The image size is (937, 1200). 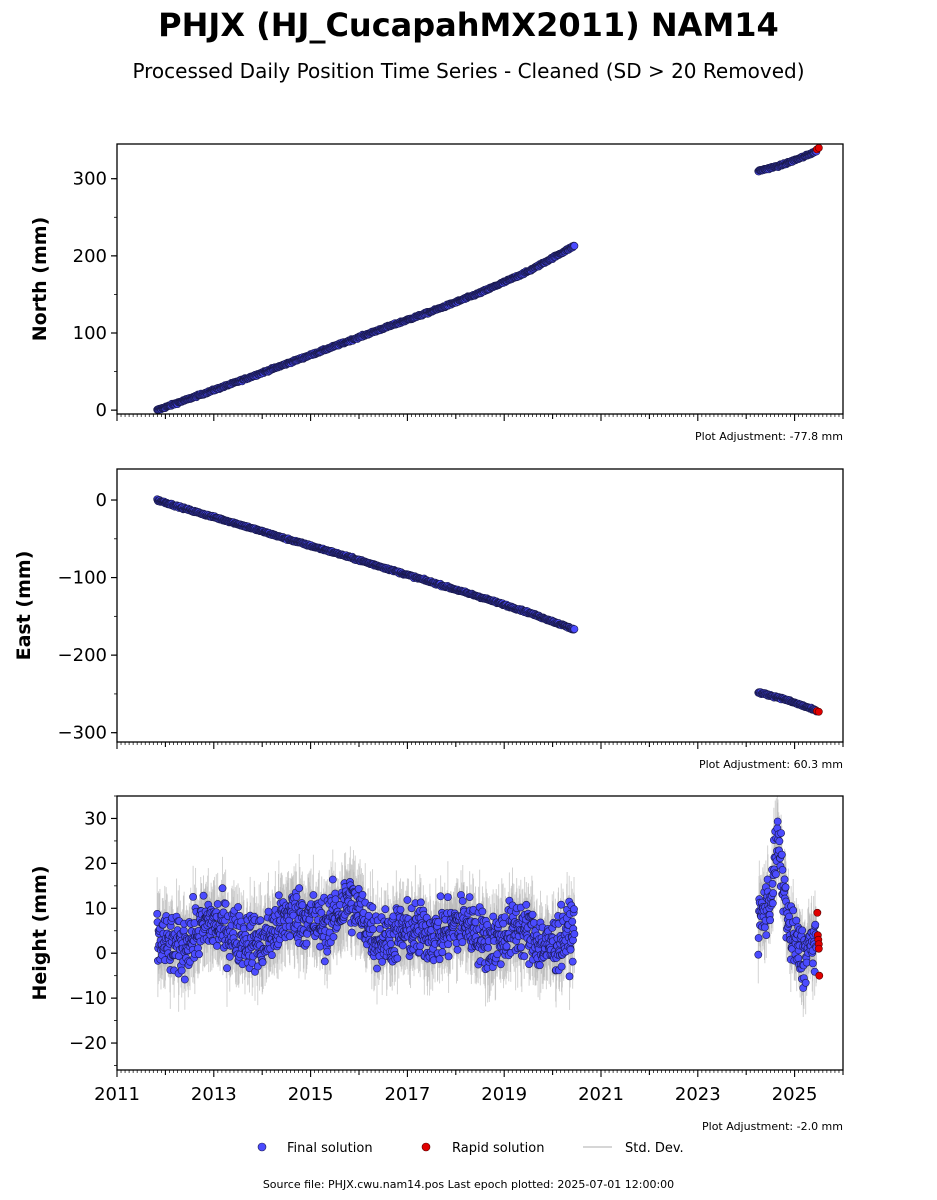 What do you see at coordinates (468, 25) in the screenshot?
I see `chart-title: PHJX (HJ_CucapahMX2011) NAM14` at bounding box center [468, 25].